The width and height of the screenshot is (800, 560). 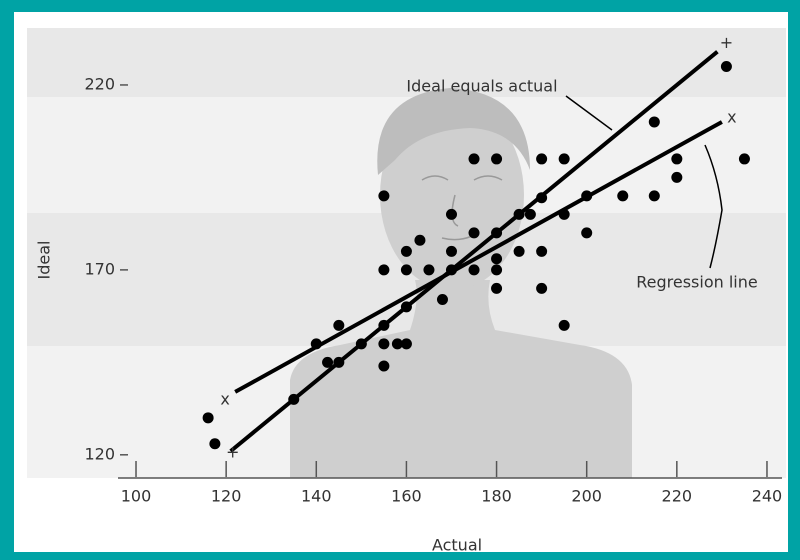 I want to click on y-tick-label: 220, so click(x=99, y=83).